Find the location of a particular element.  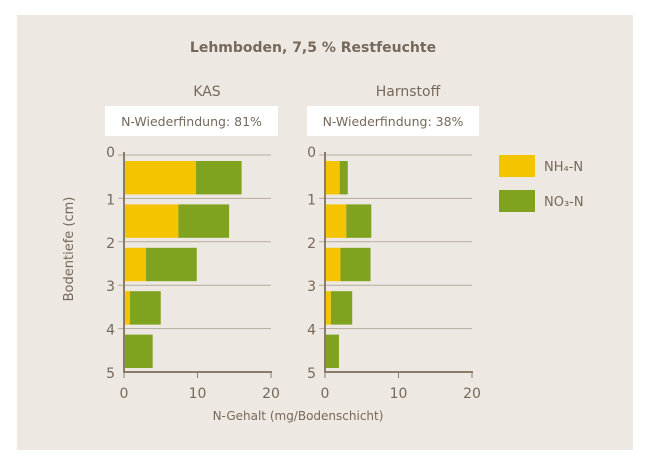

annotation-text: N-Wiederfindung: 81% is located at coordinates (191, 121).